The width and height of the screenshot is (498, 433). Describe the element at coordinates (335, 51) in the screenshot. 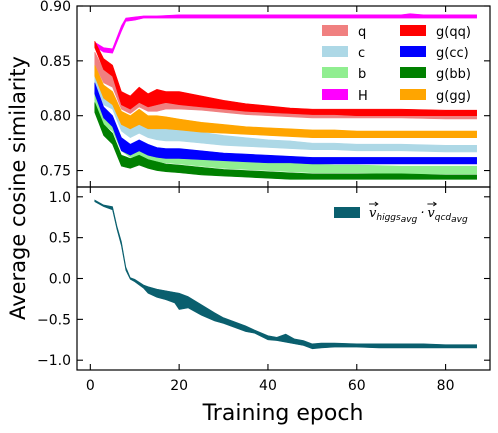

I see `legend-swatch-c` at that location.